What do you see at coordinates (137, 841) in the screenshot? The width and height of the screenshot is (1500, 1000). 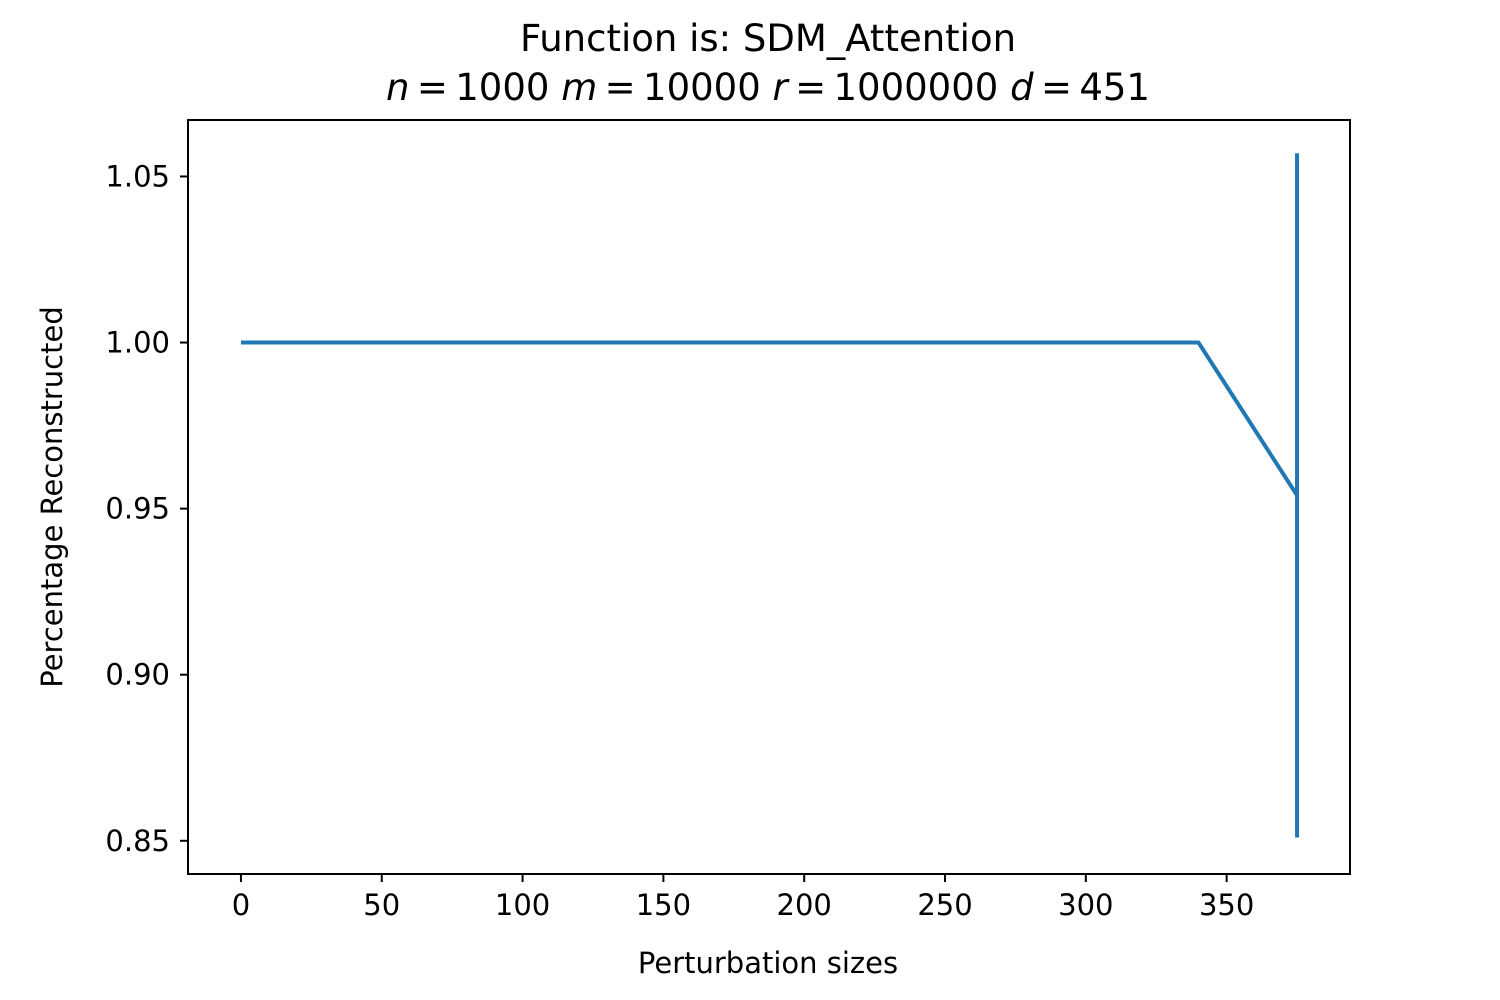 I see `y-tick-label: 0.85` at bounding box center [137, 841].